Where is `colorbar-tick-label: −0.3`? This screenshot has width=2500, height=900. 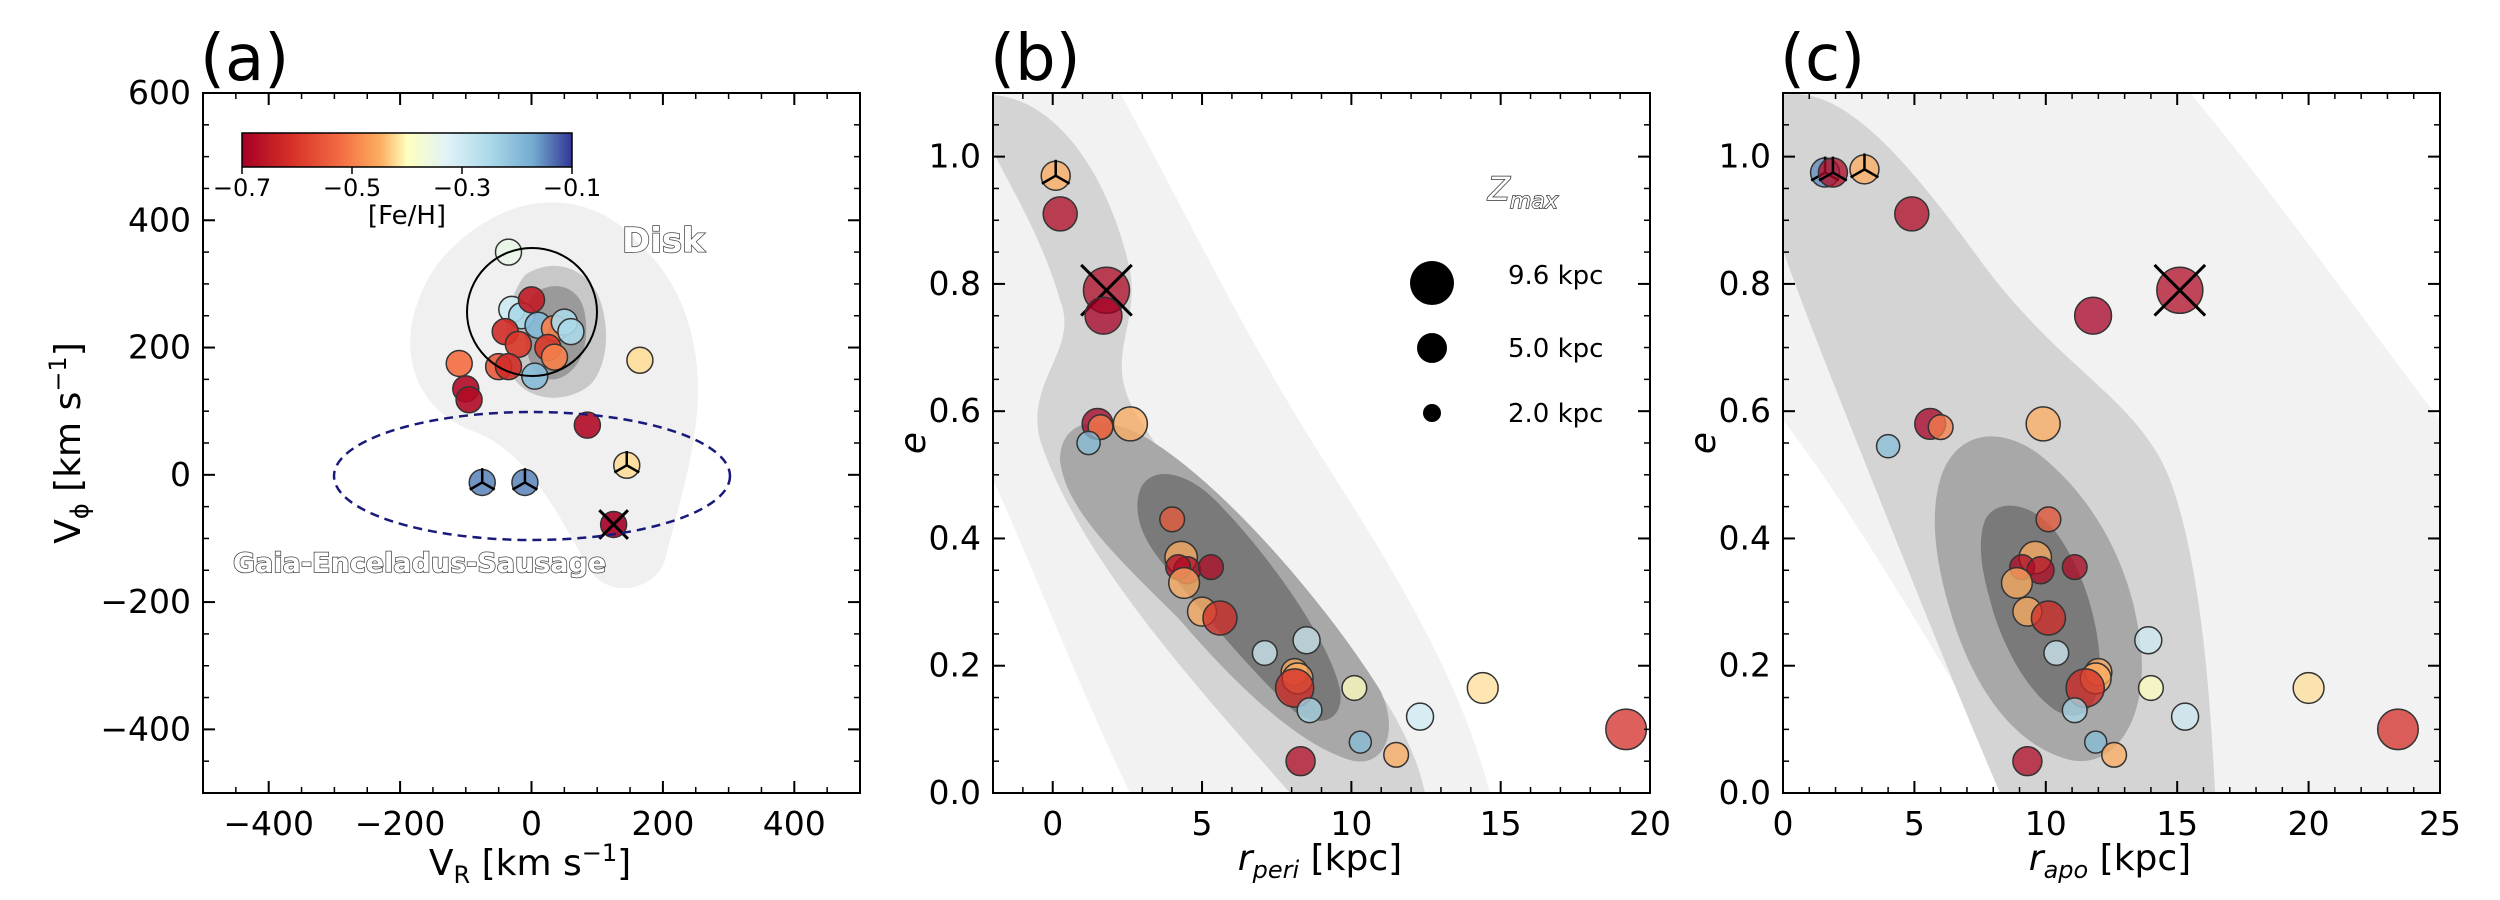 colorbar-tick-label: −0.3 is located at coordinates (462, 188).